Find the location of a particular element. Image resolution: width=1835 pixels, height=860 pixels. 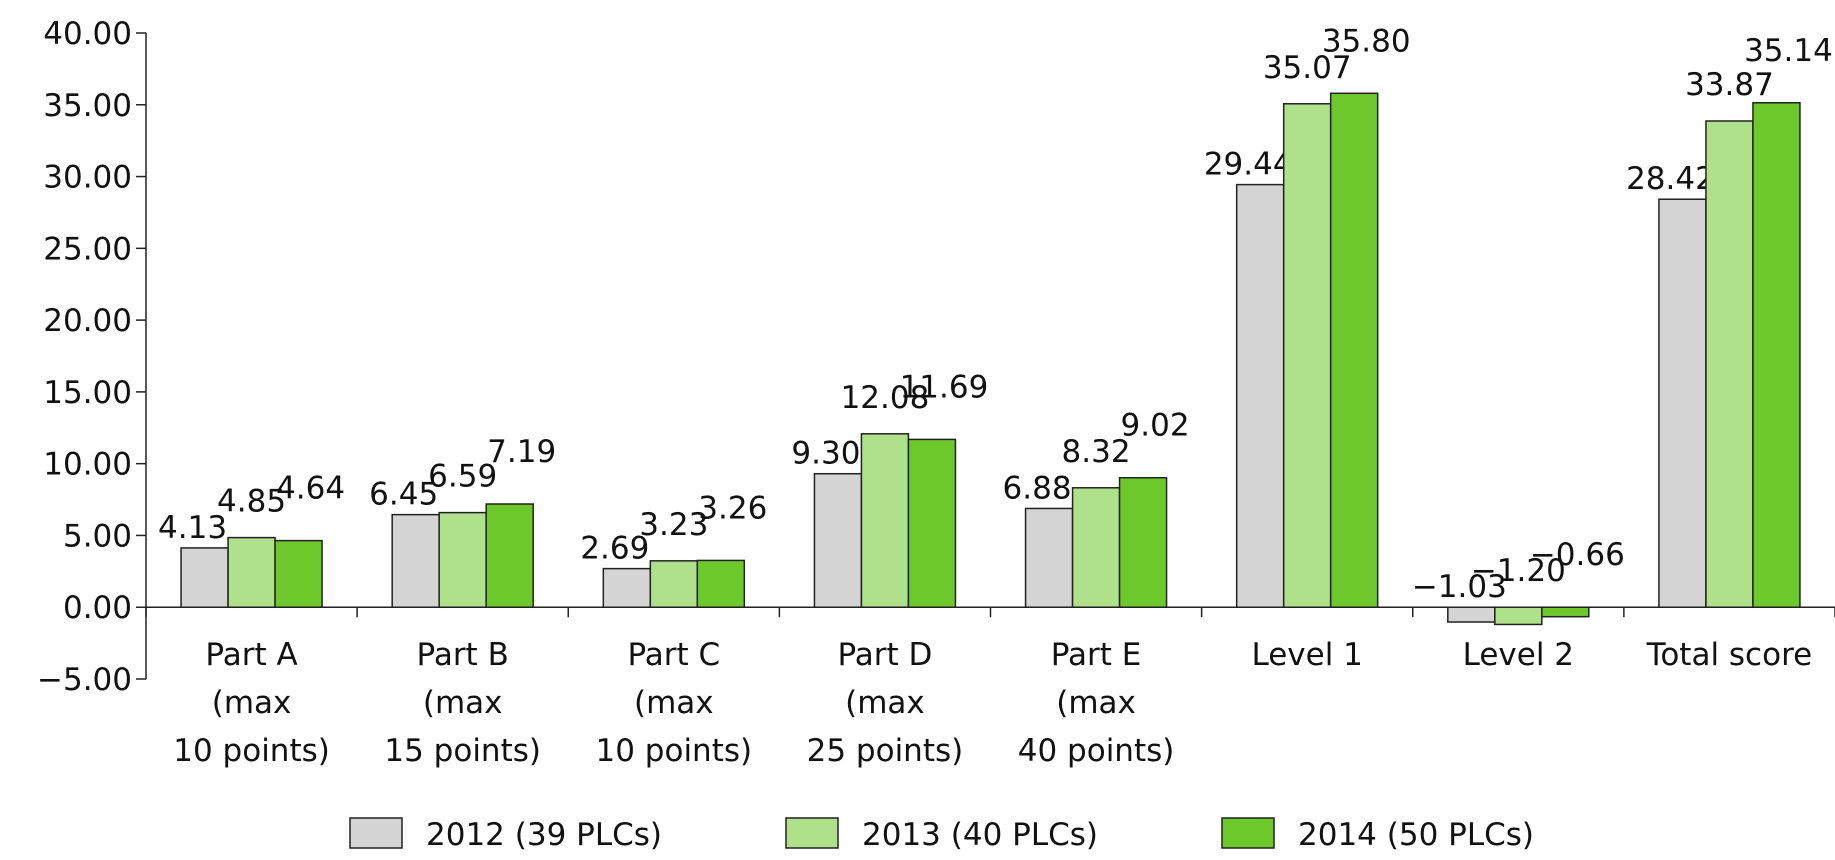

y-tick-label: 0.00 is located at coordinates (97, 608).